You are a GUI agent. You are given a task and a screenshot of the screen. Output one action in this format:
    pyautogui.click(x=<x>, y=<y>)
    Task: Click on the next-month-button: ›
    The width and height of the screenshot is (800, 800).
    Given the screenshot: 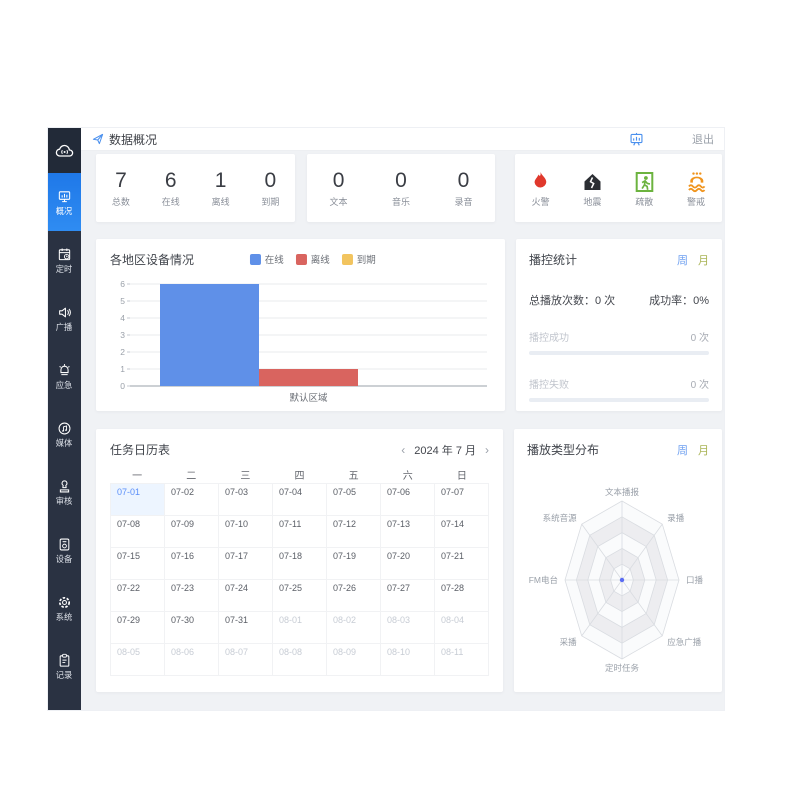 What is the action you would take?
    pyautogui.click(x=487, y=449)
    